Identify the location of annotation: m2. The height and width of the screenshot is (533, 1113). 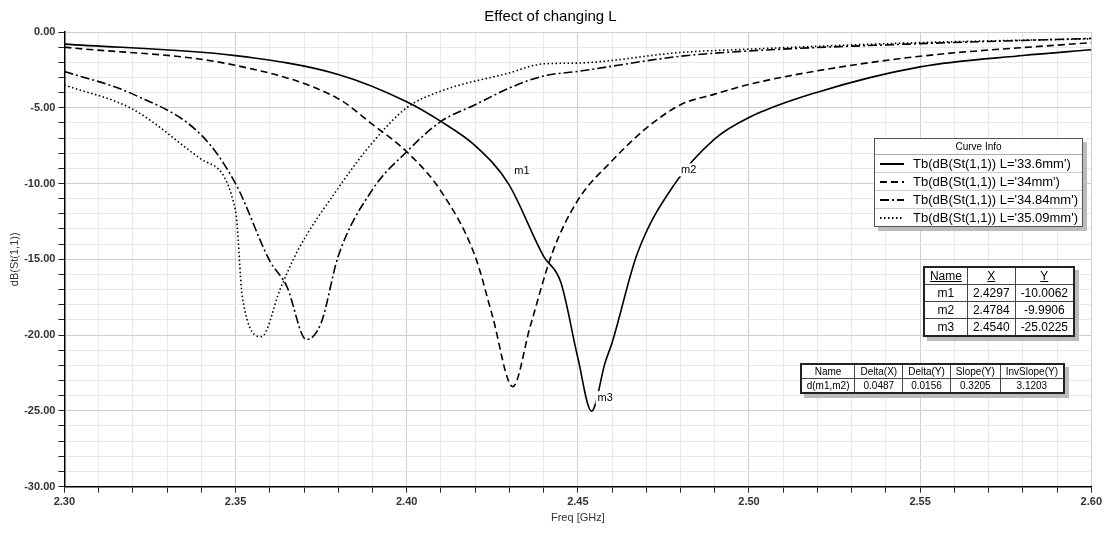
(689, 169).